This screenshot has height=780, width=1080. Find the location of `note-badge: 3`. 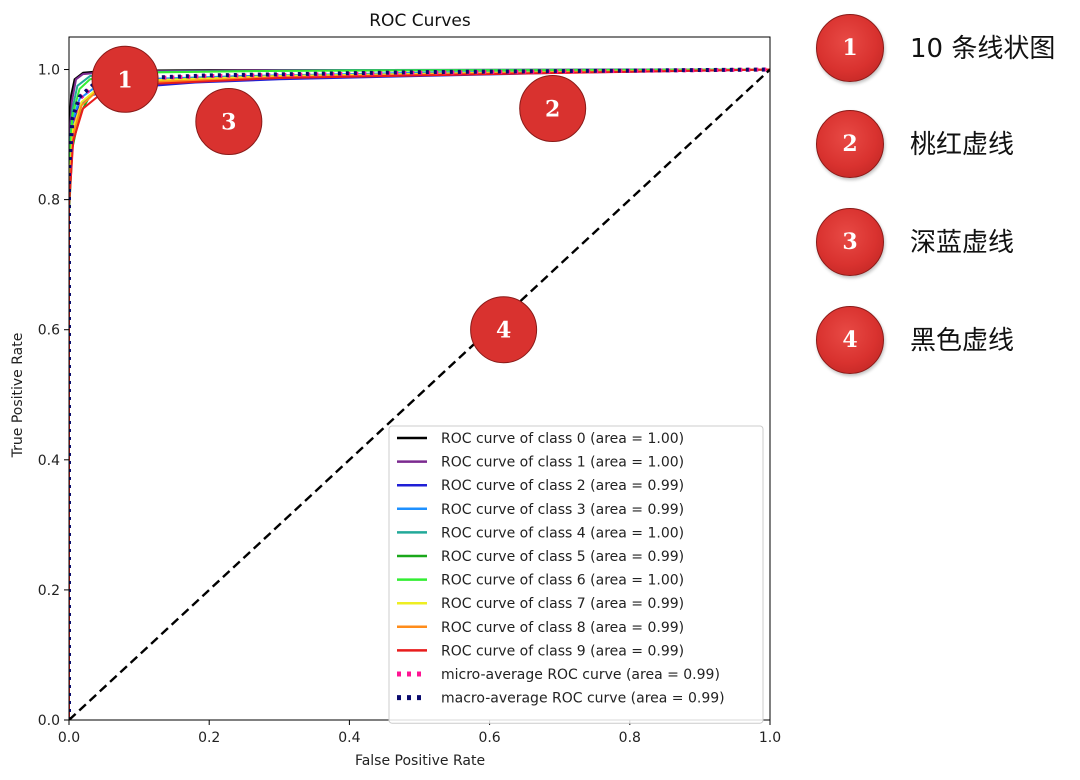

note-badge: 3 is located at coordinates (850, 242).